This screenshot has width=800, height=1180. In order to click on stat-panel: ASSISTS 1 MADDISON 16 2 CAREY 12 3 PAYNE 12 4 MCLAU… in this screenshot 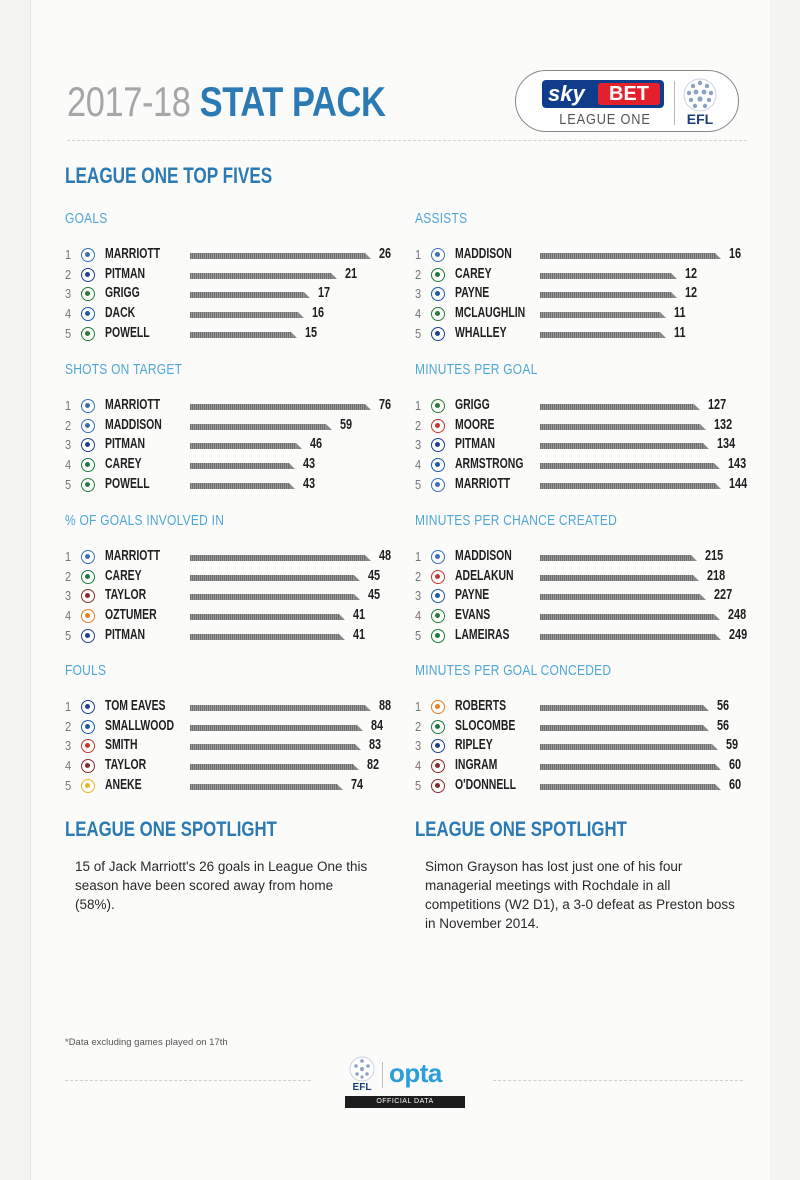, I will do `click(580, 277)`.